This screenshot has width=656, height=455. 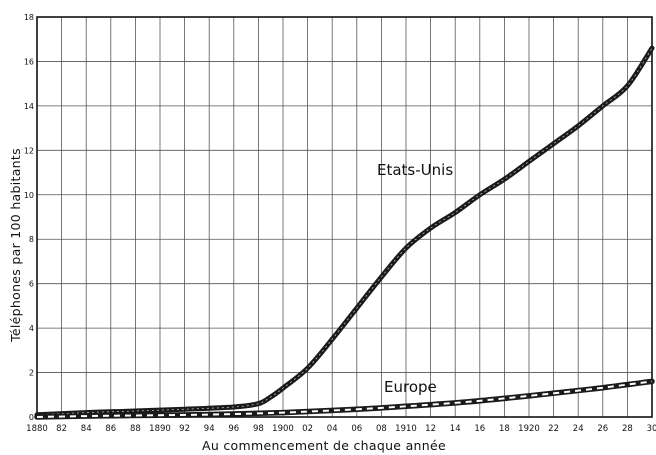 I want to click on x-tick-label: 94, so click(x=209, y=429).